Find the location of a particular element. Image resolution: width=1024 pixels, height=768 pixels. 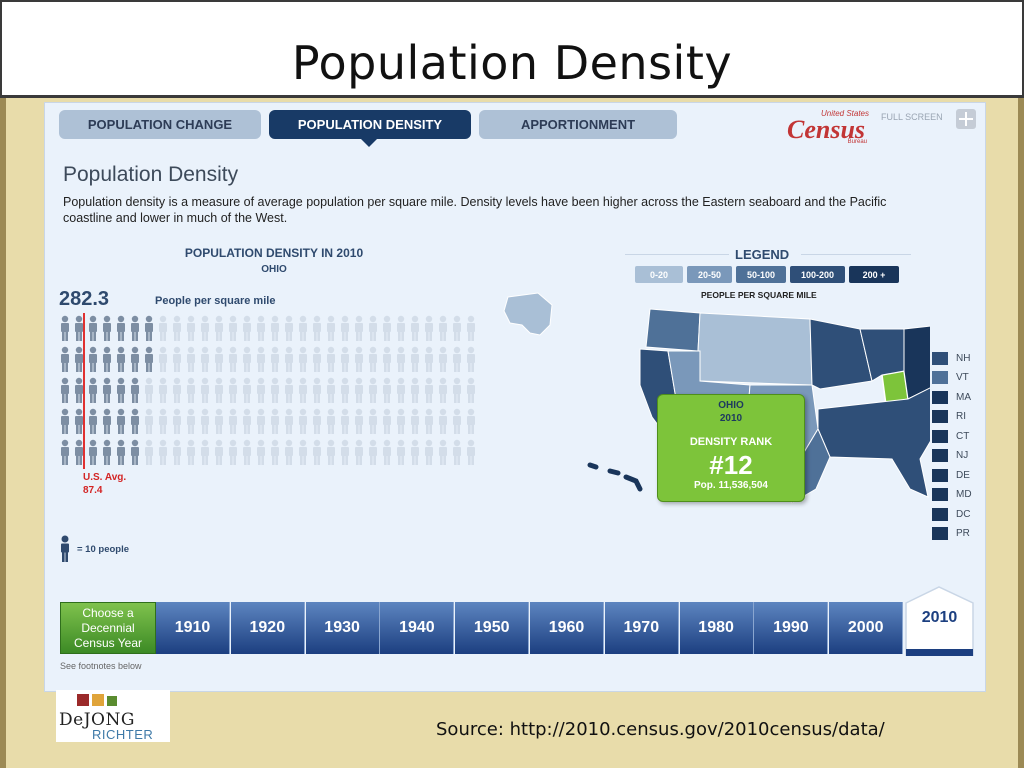

tab-population-density: POPULATION DENSITY is located at coordinates (370, 128).